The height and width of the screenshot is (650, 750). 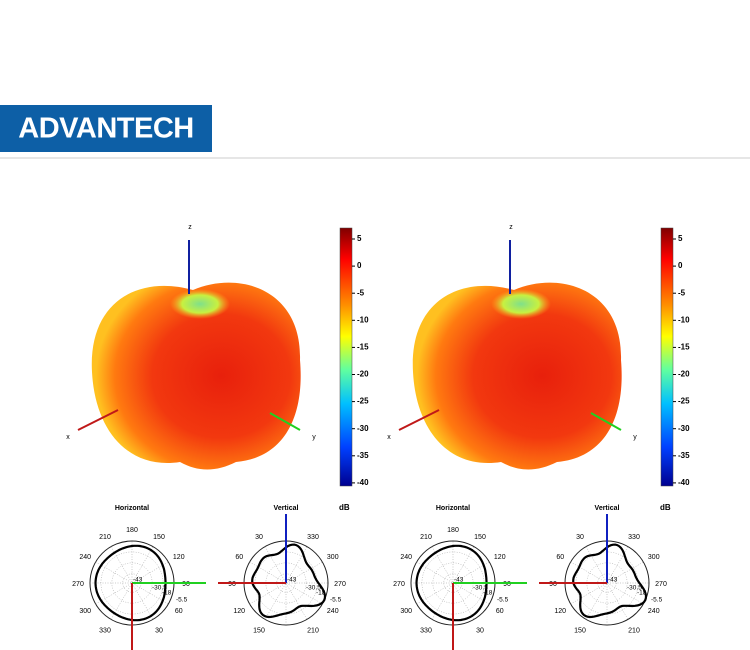 I want to click on colorbar-label: -15, so click(x=684, y=347).